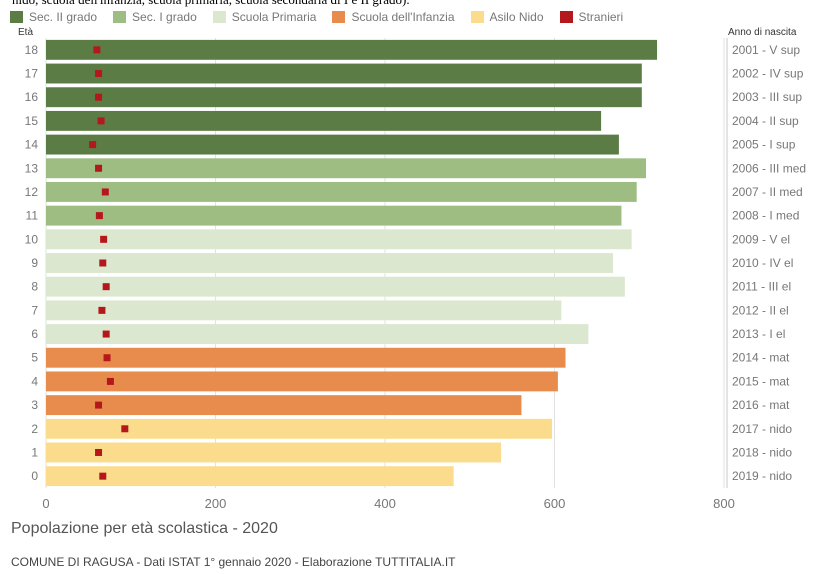 The width and height of the screenshot is (829, 574). I want to click on age-tick-label: 3, so click(34, 405).